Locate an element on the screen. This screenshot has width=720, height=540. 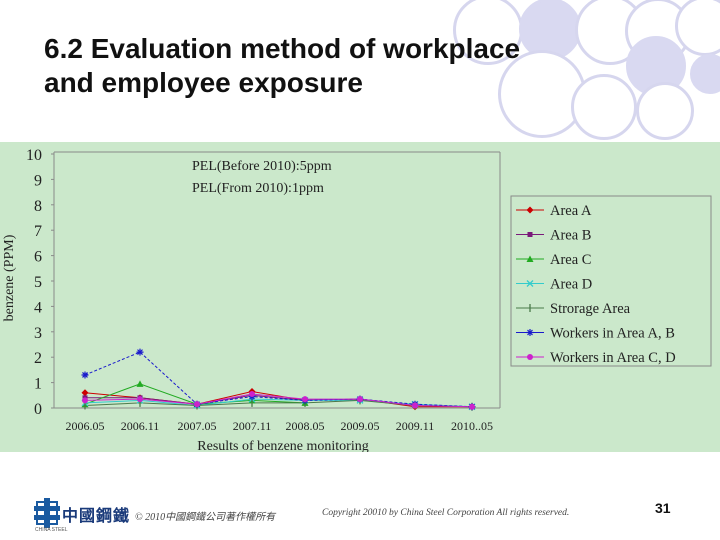
title-line-2: and employee exposure is located at coordinates (204, 82).